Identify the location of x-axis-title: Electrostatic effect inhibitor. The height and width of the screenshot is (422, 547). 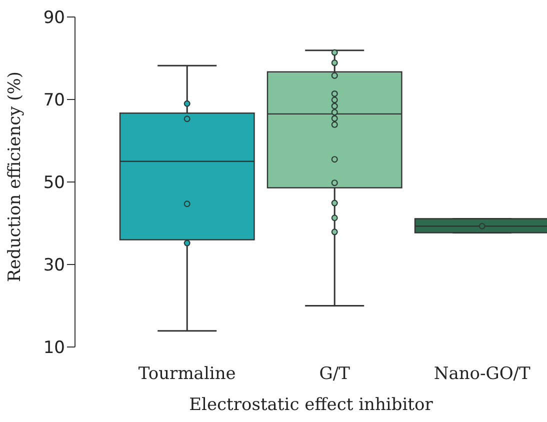
(311, 405).